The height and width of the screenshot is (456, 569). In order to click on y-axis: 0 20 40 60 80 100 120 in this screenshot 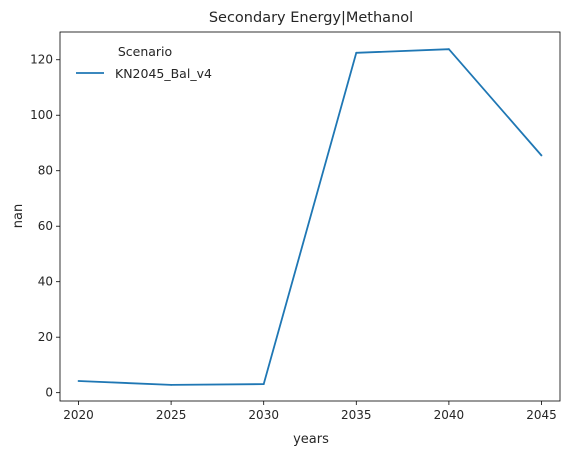, I will do `click(45, 226)`.